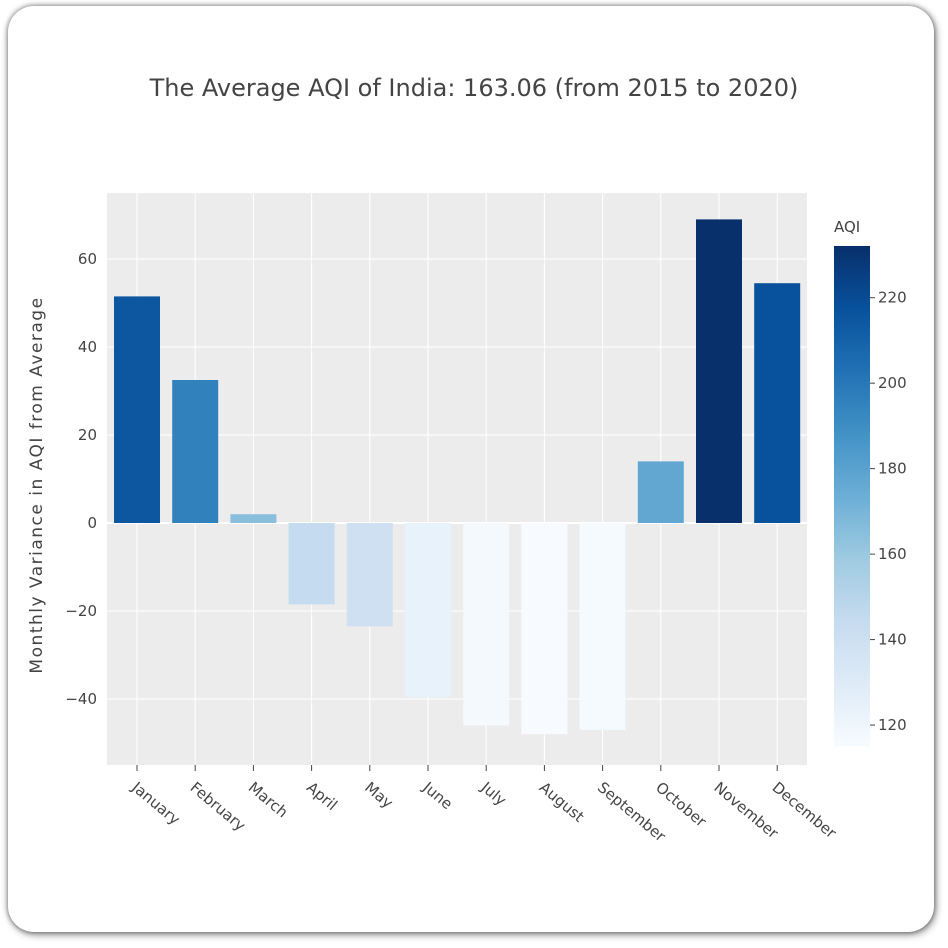  Describe the element at coordinates (87, 435) in the screenshot. I see `y-tick-label: 20` at that location.